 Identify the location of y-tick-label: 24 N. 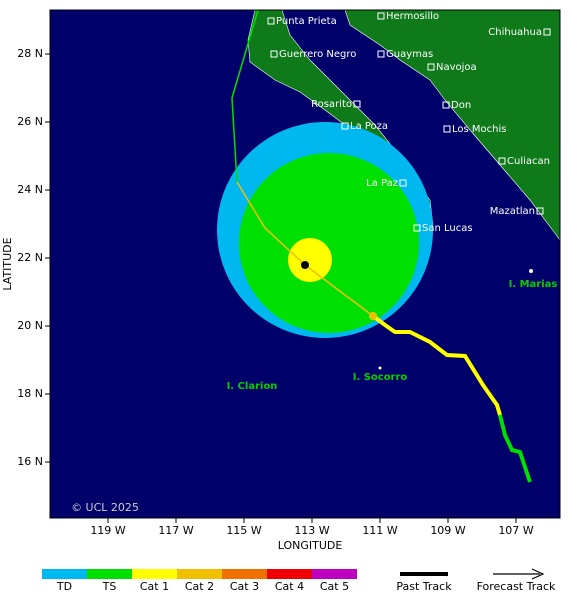
(30, 189).